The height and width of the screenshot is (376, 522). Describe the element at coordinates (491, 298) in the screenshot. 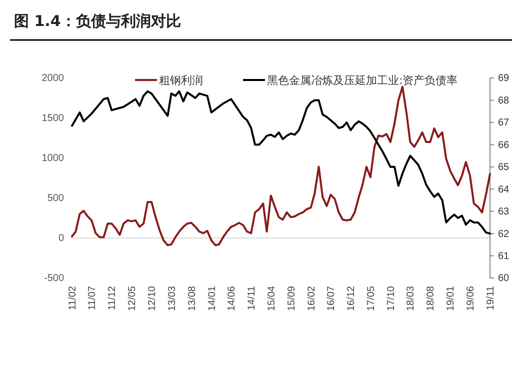

I see `x-tick-label: 19/11` at that location.